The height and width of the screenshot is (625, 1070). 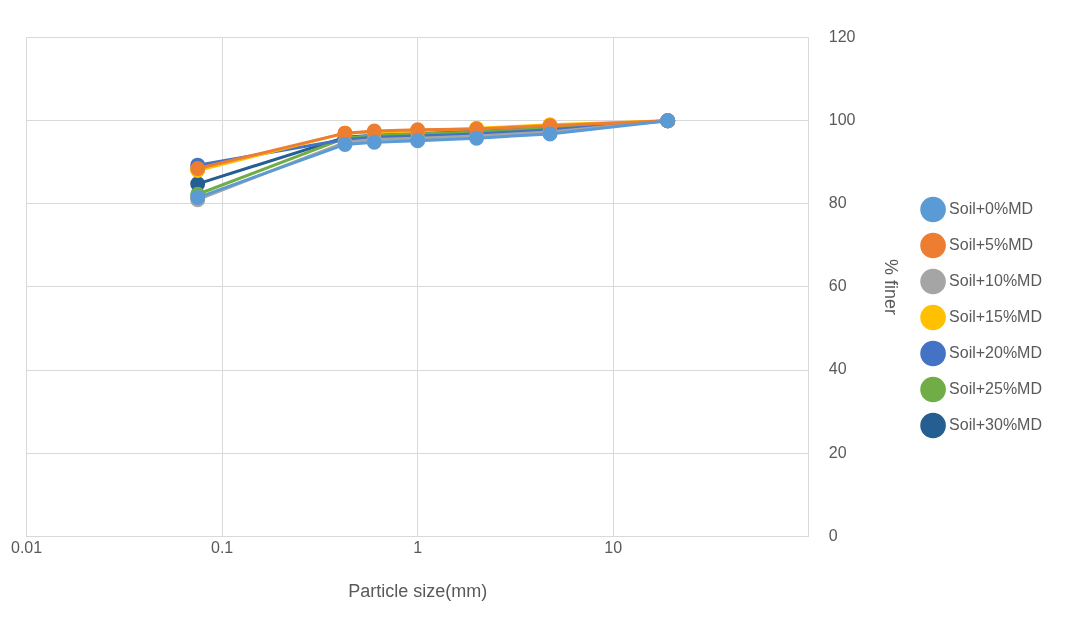 What do you see at coordinates (837, 452) in the screenshot?
I see `y-tick-label: 20` at bounding box center [837, 452].